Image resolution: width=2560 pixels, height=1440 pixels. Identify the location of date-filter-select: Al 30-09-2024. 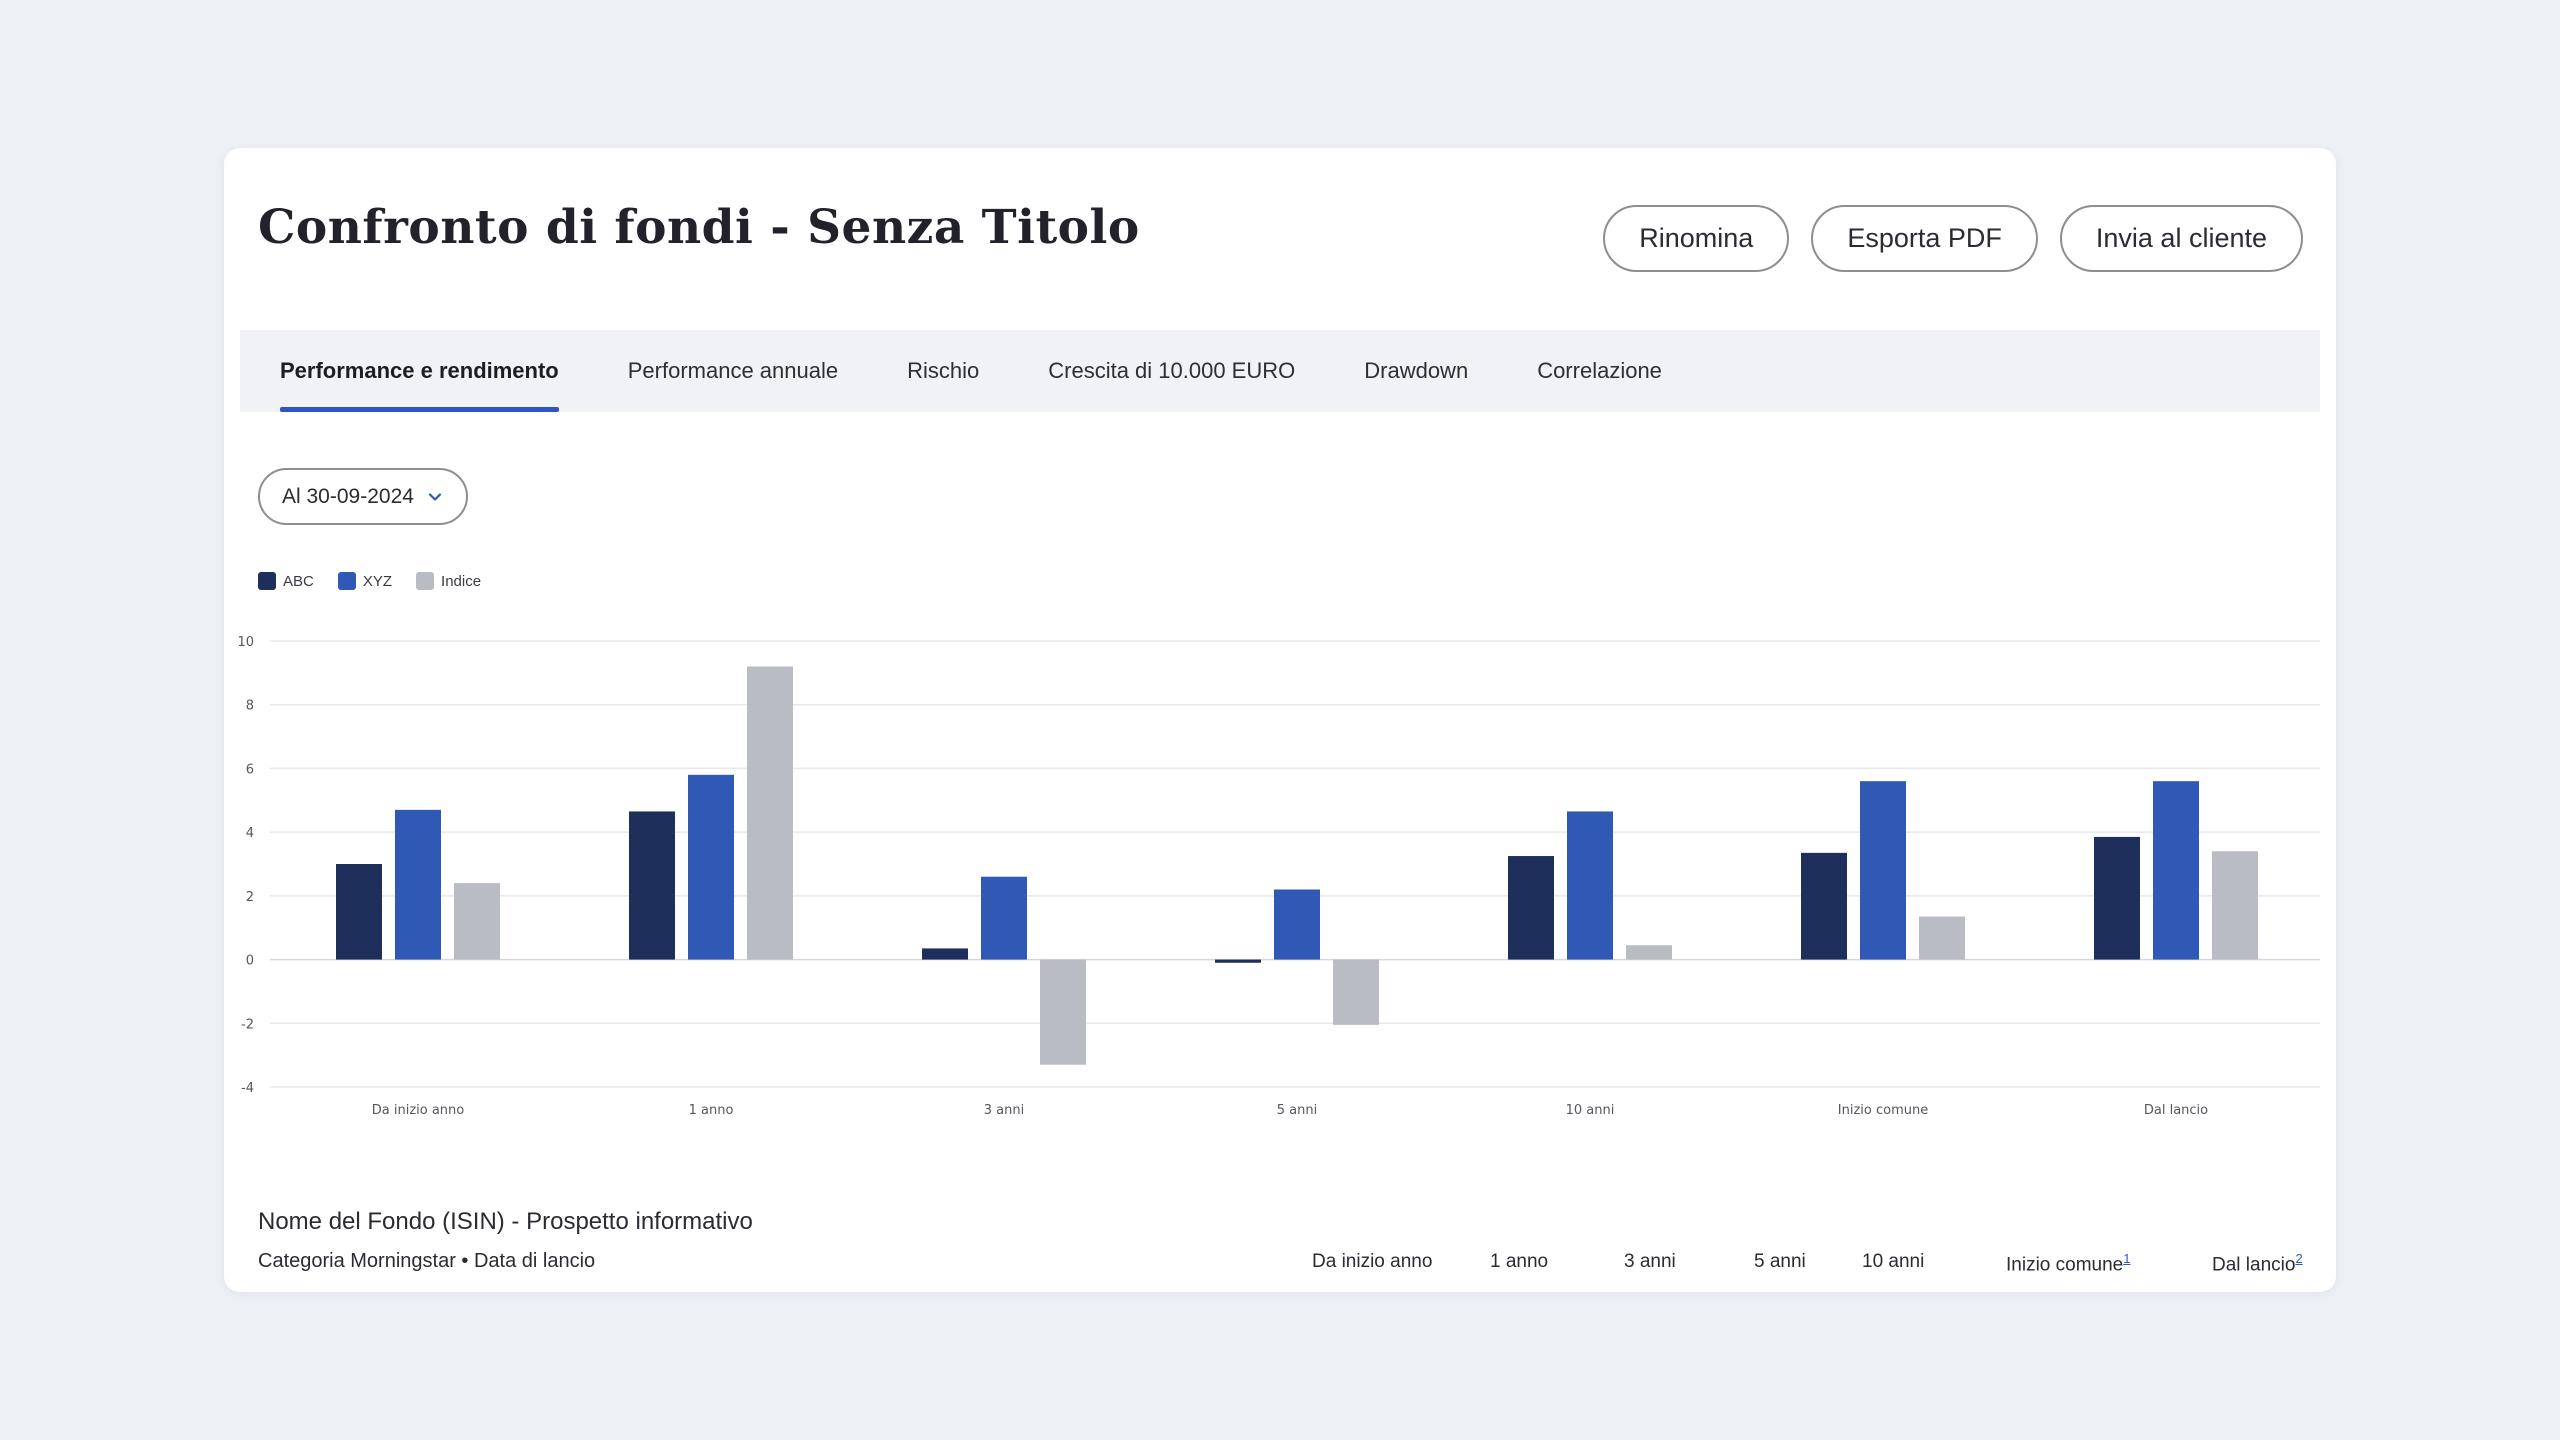
(363, 496).